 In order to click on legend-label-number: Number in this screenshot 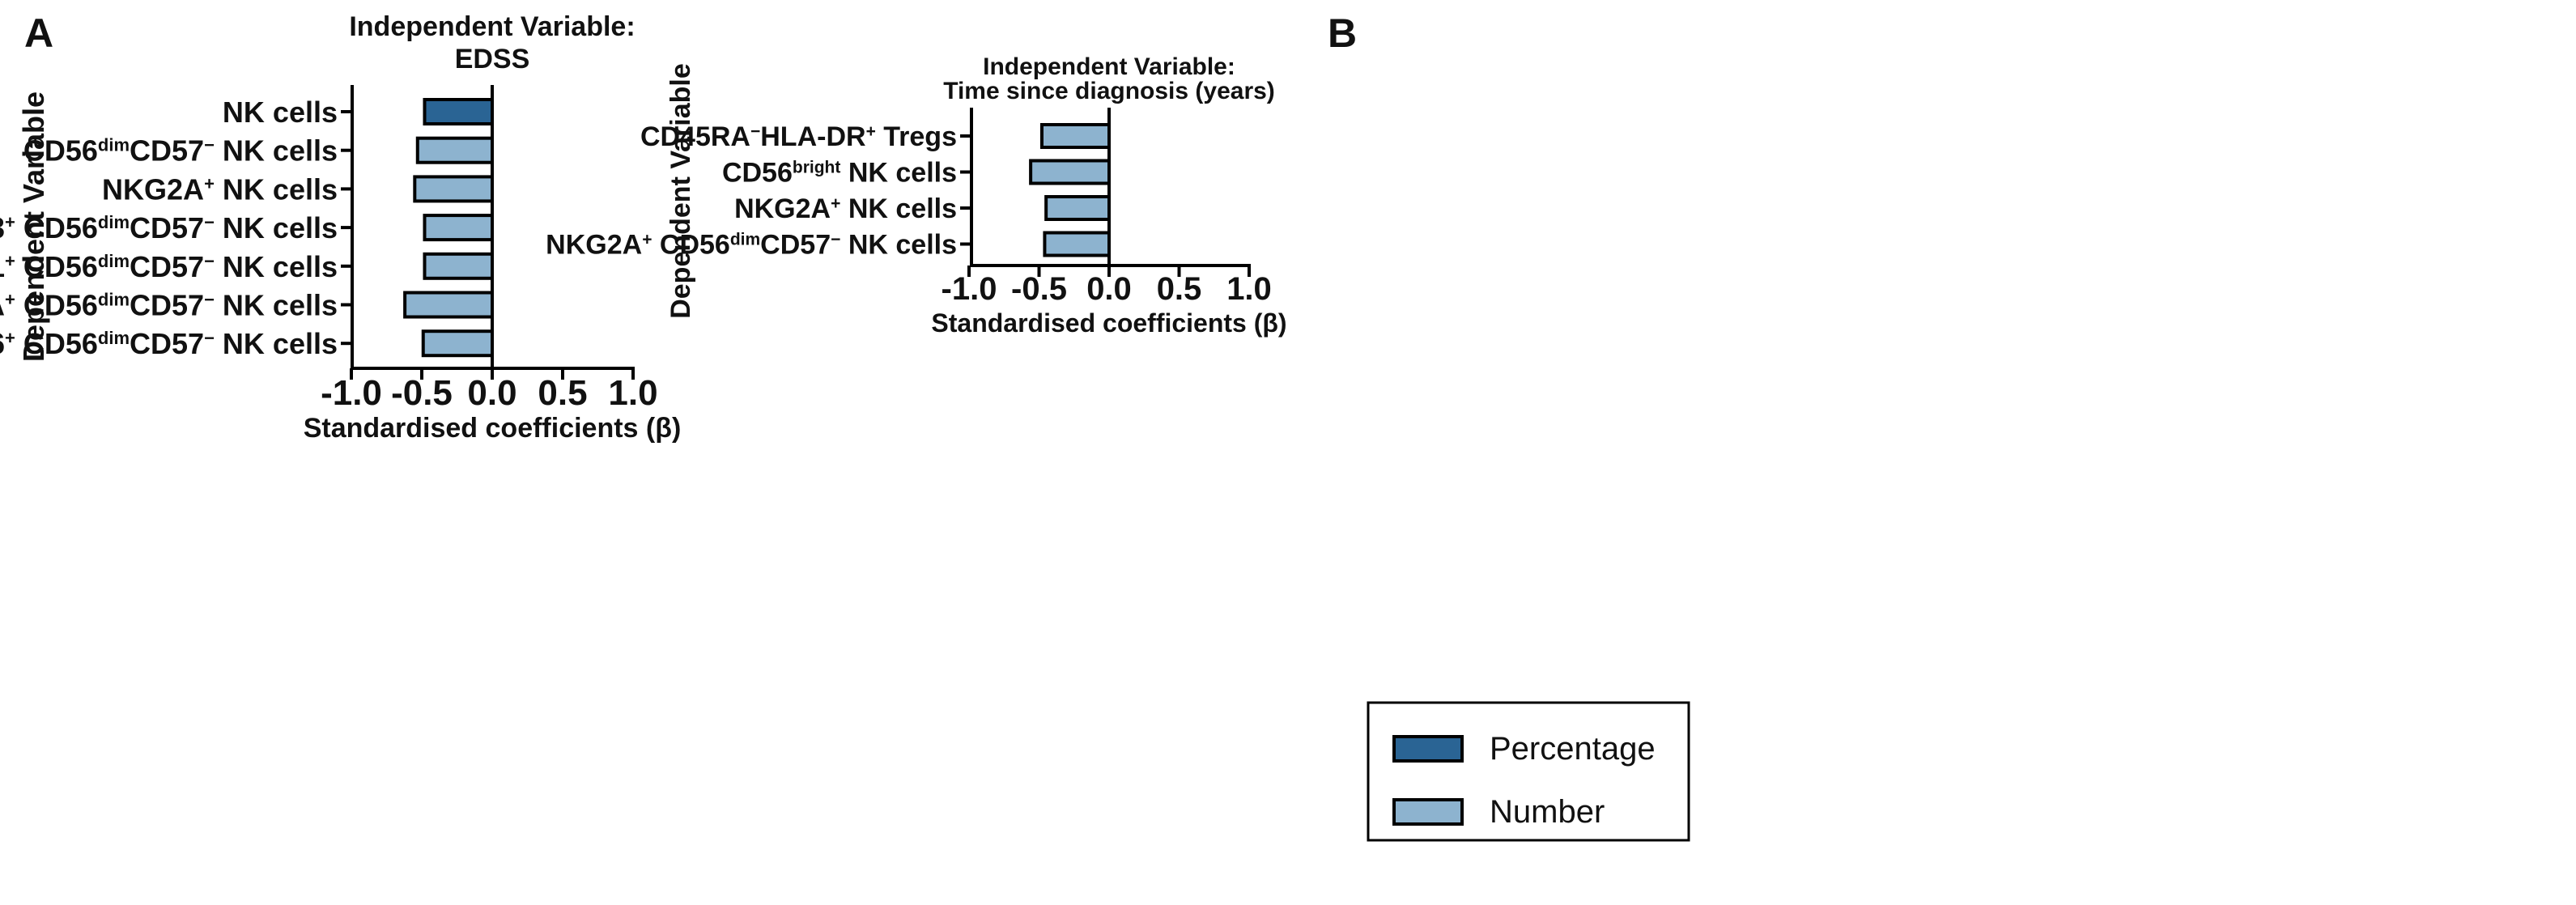, I will do `click(1547, 812)`.